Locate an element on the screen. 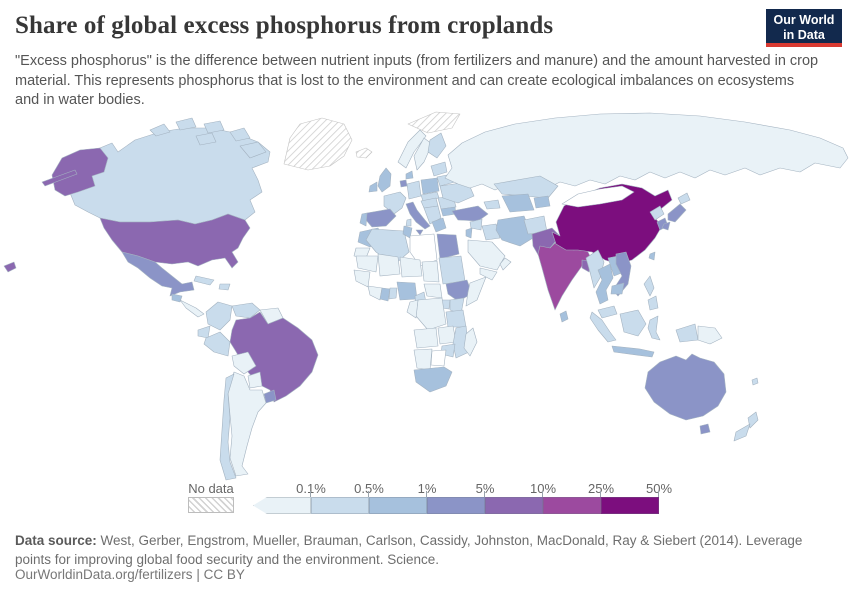 This screenshot has width=850, height=600. country-saudi-arabia is located at coordinates (486, 255).